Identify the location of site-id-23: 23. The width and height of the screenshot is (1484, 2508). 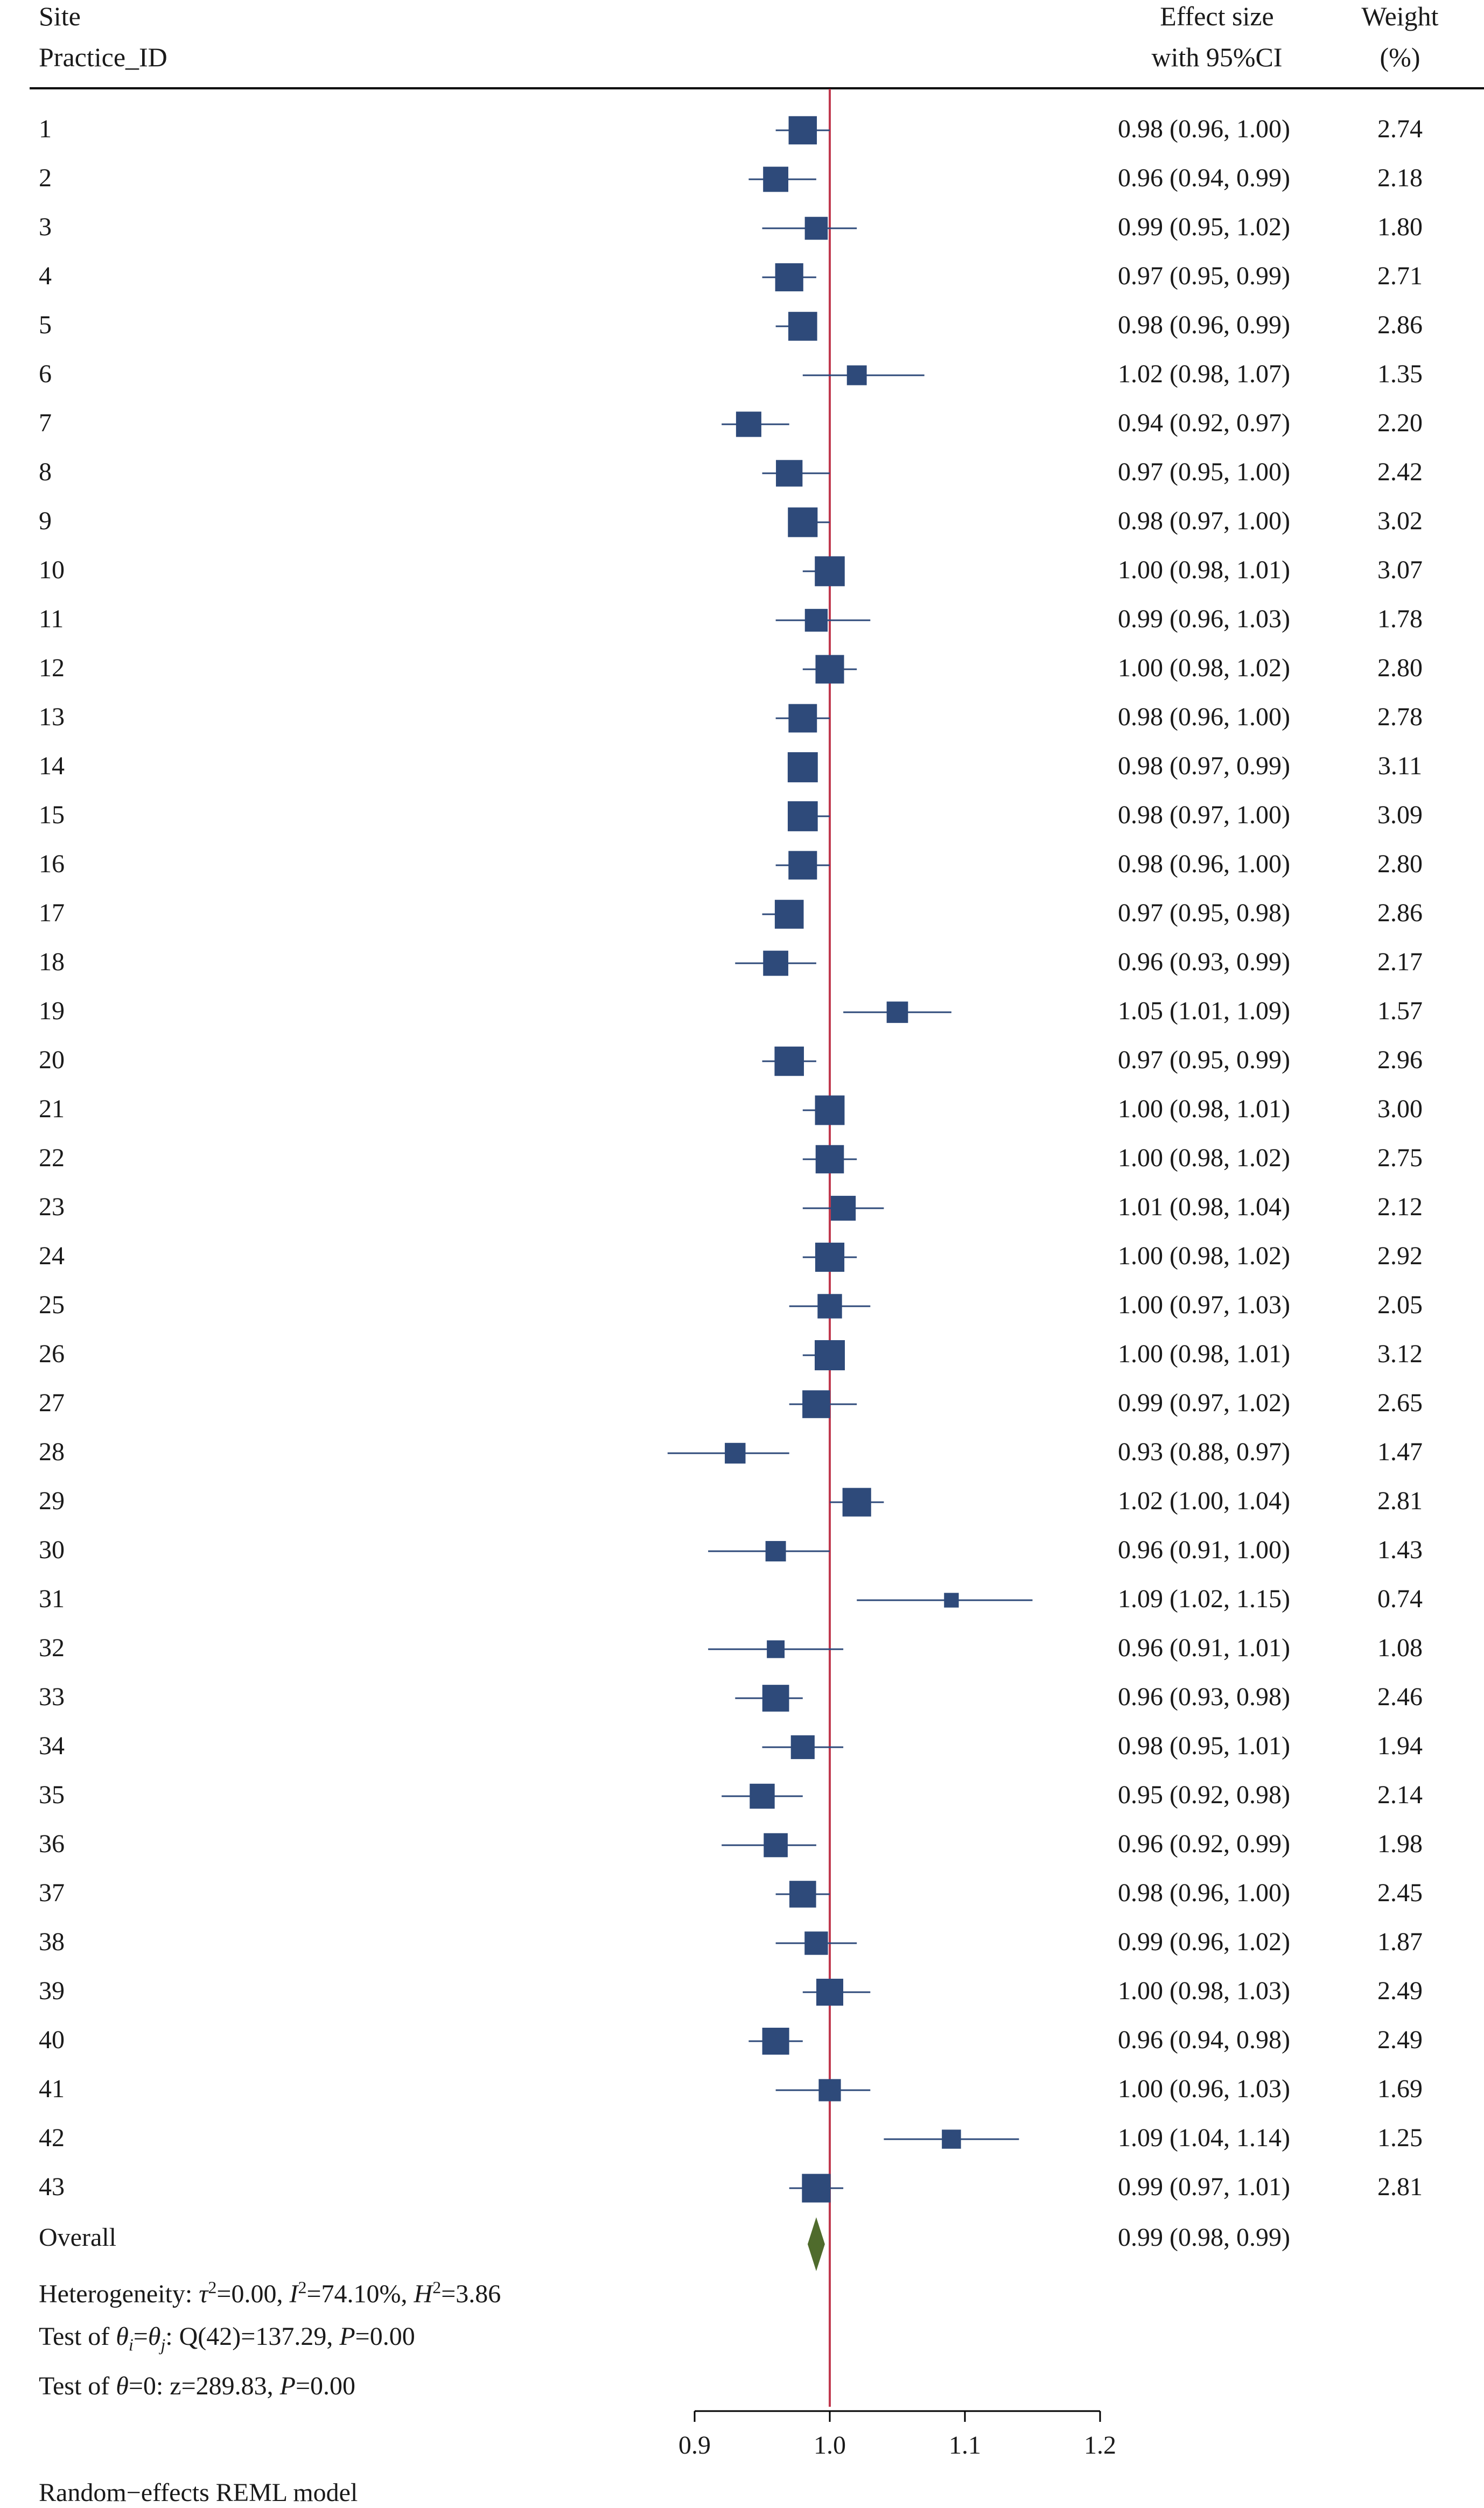
(52, 1207).